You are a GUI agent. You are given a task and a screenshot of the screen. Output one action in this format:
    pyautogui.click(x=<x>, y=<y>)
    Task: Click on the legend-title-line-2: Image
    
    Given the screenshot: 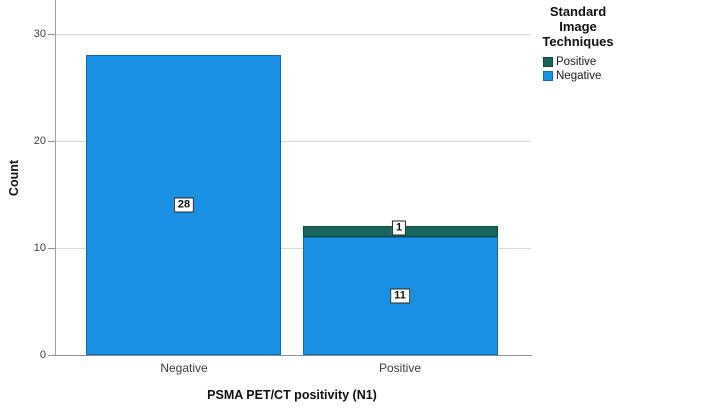 What is the action you would take?
    pyautogui.click(x=578, y=26)
    